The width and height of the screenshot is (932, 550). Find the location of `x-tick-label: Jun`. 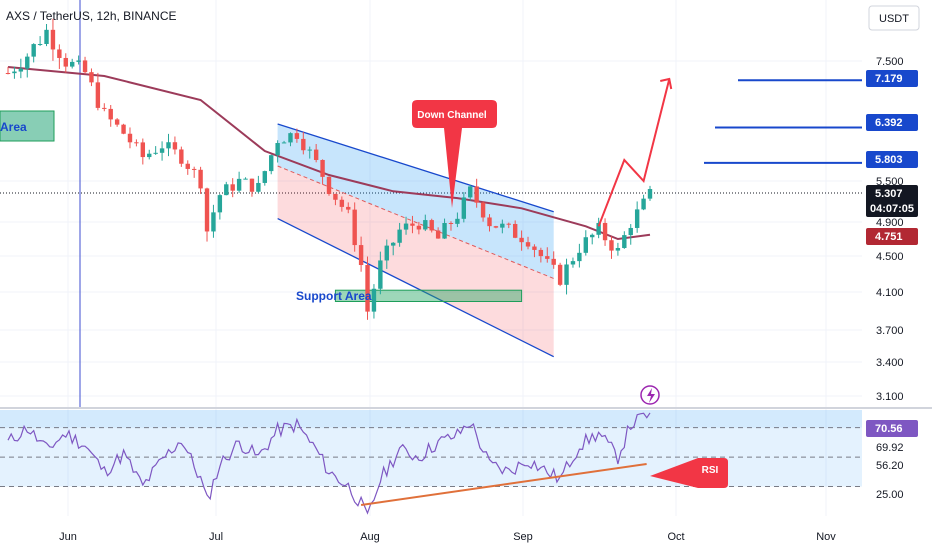

x-tick-label: Jun is located at coordinates (68, 537).